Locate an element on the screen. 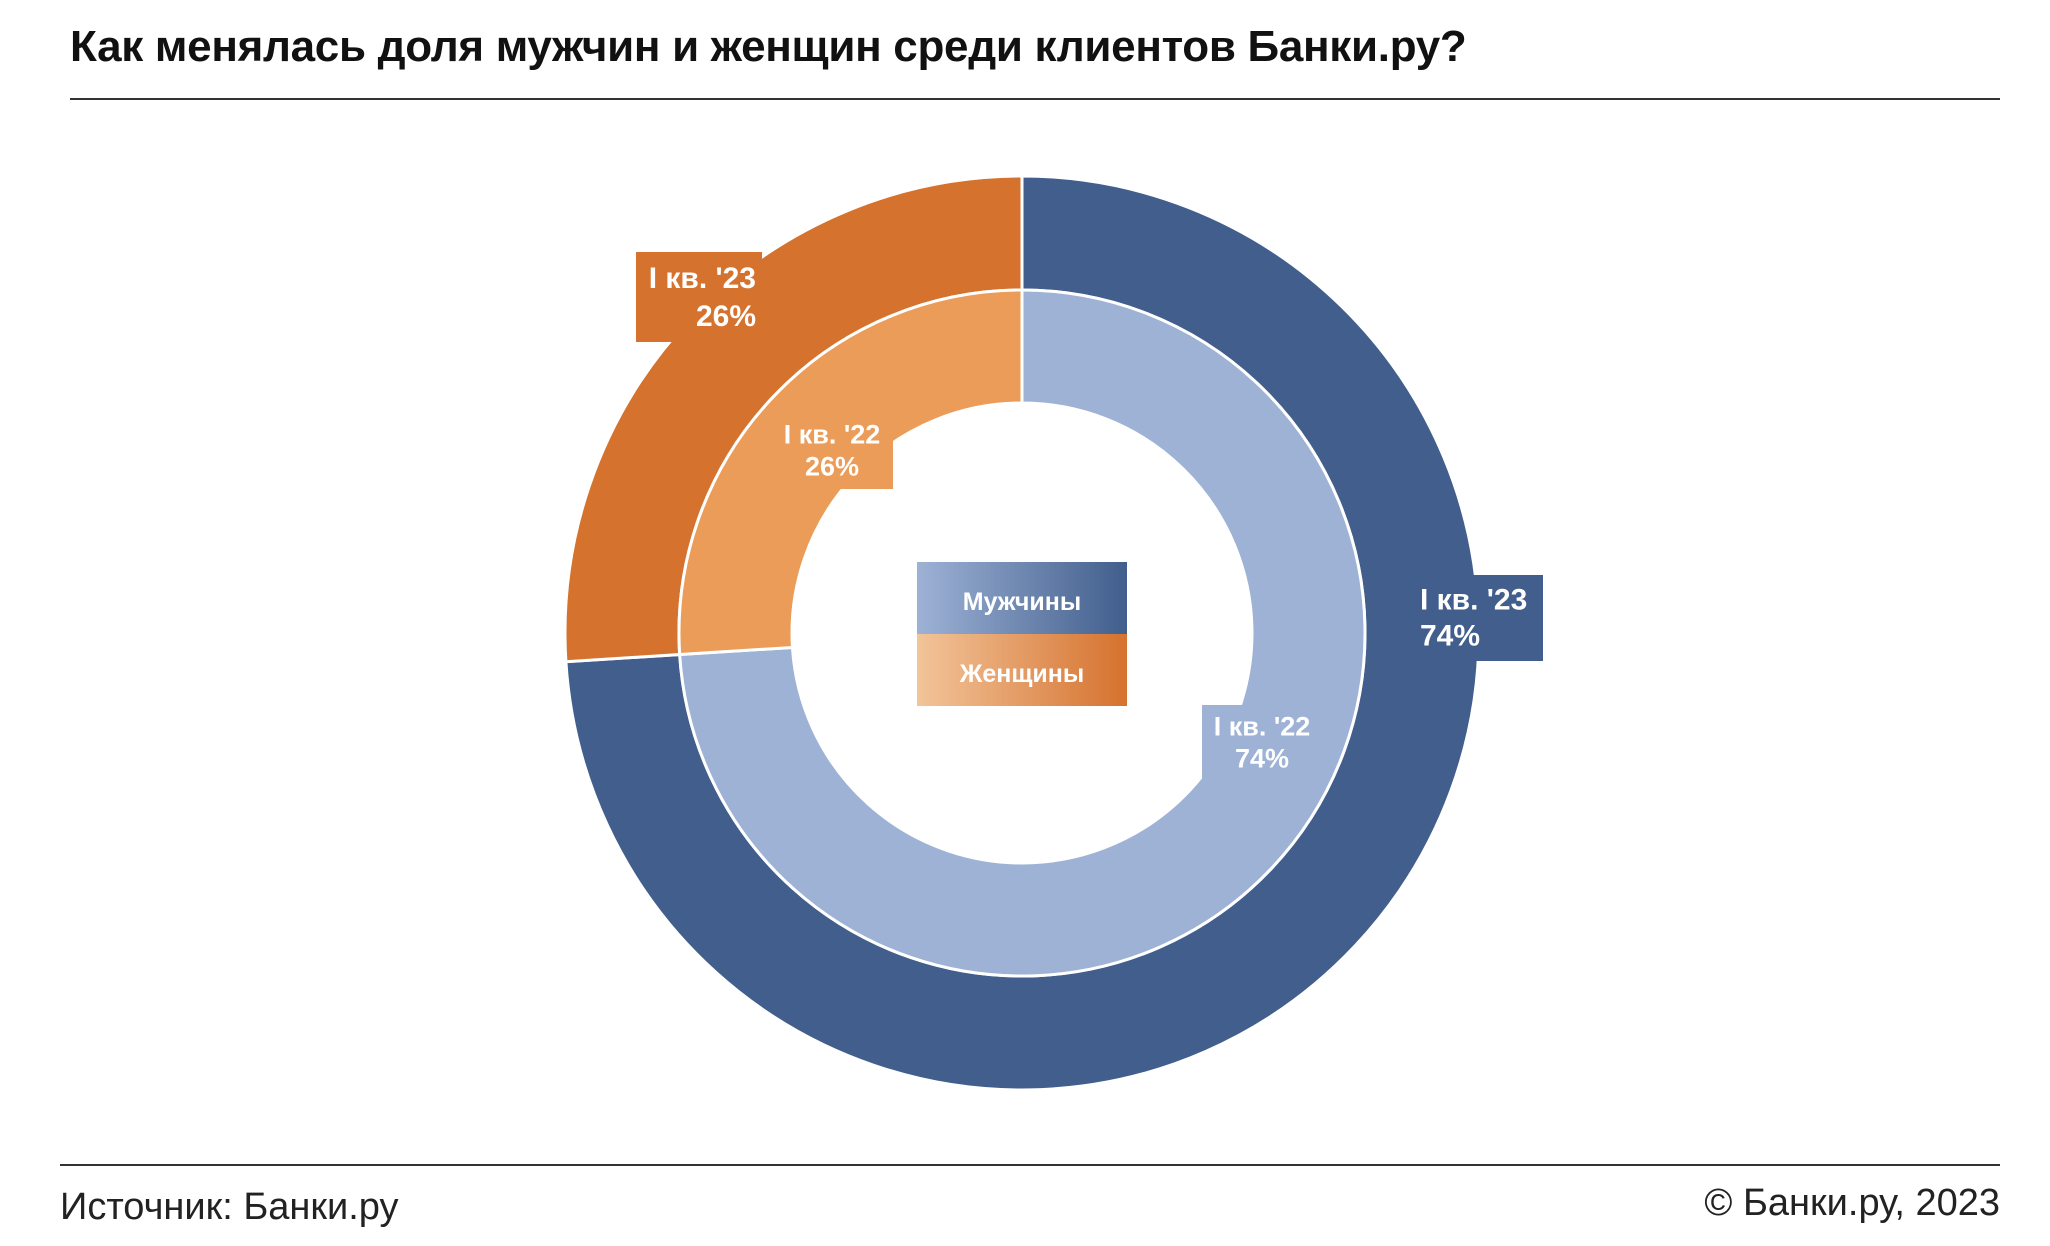  legend-label-women: Женщины is located at coordinates (1022, 674).